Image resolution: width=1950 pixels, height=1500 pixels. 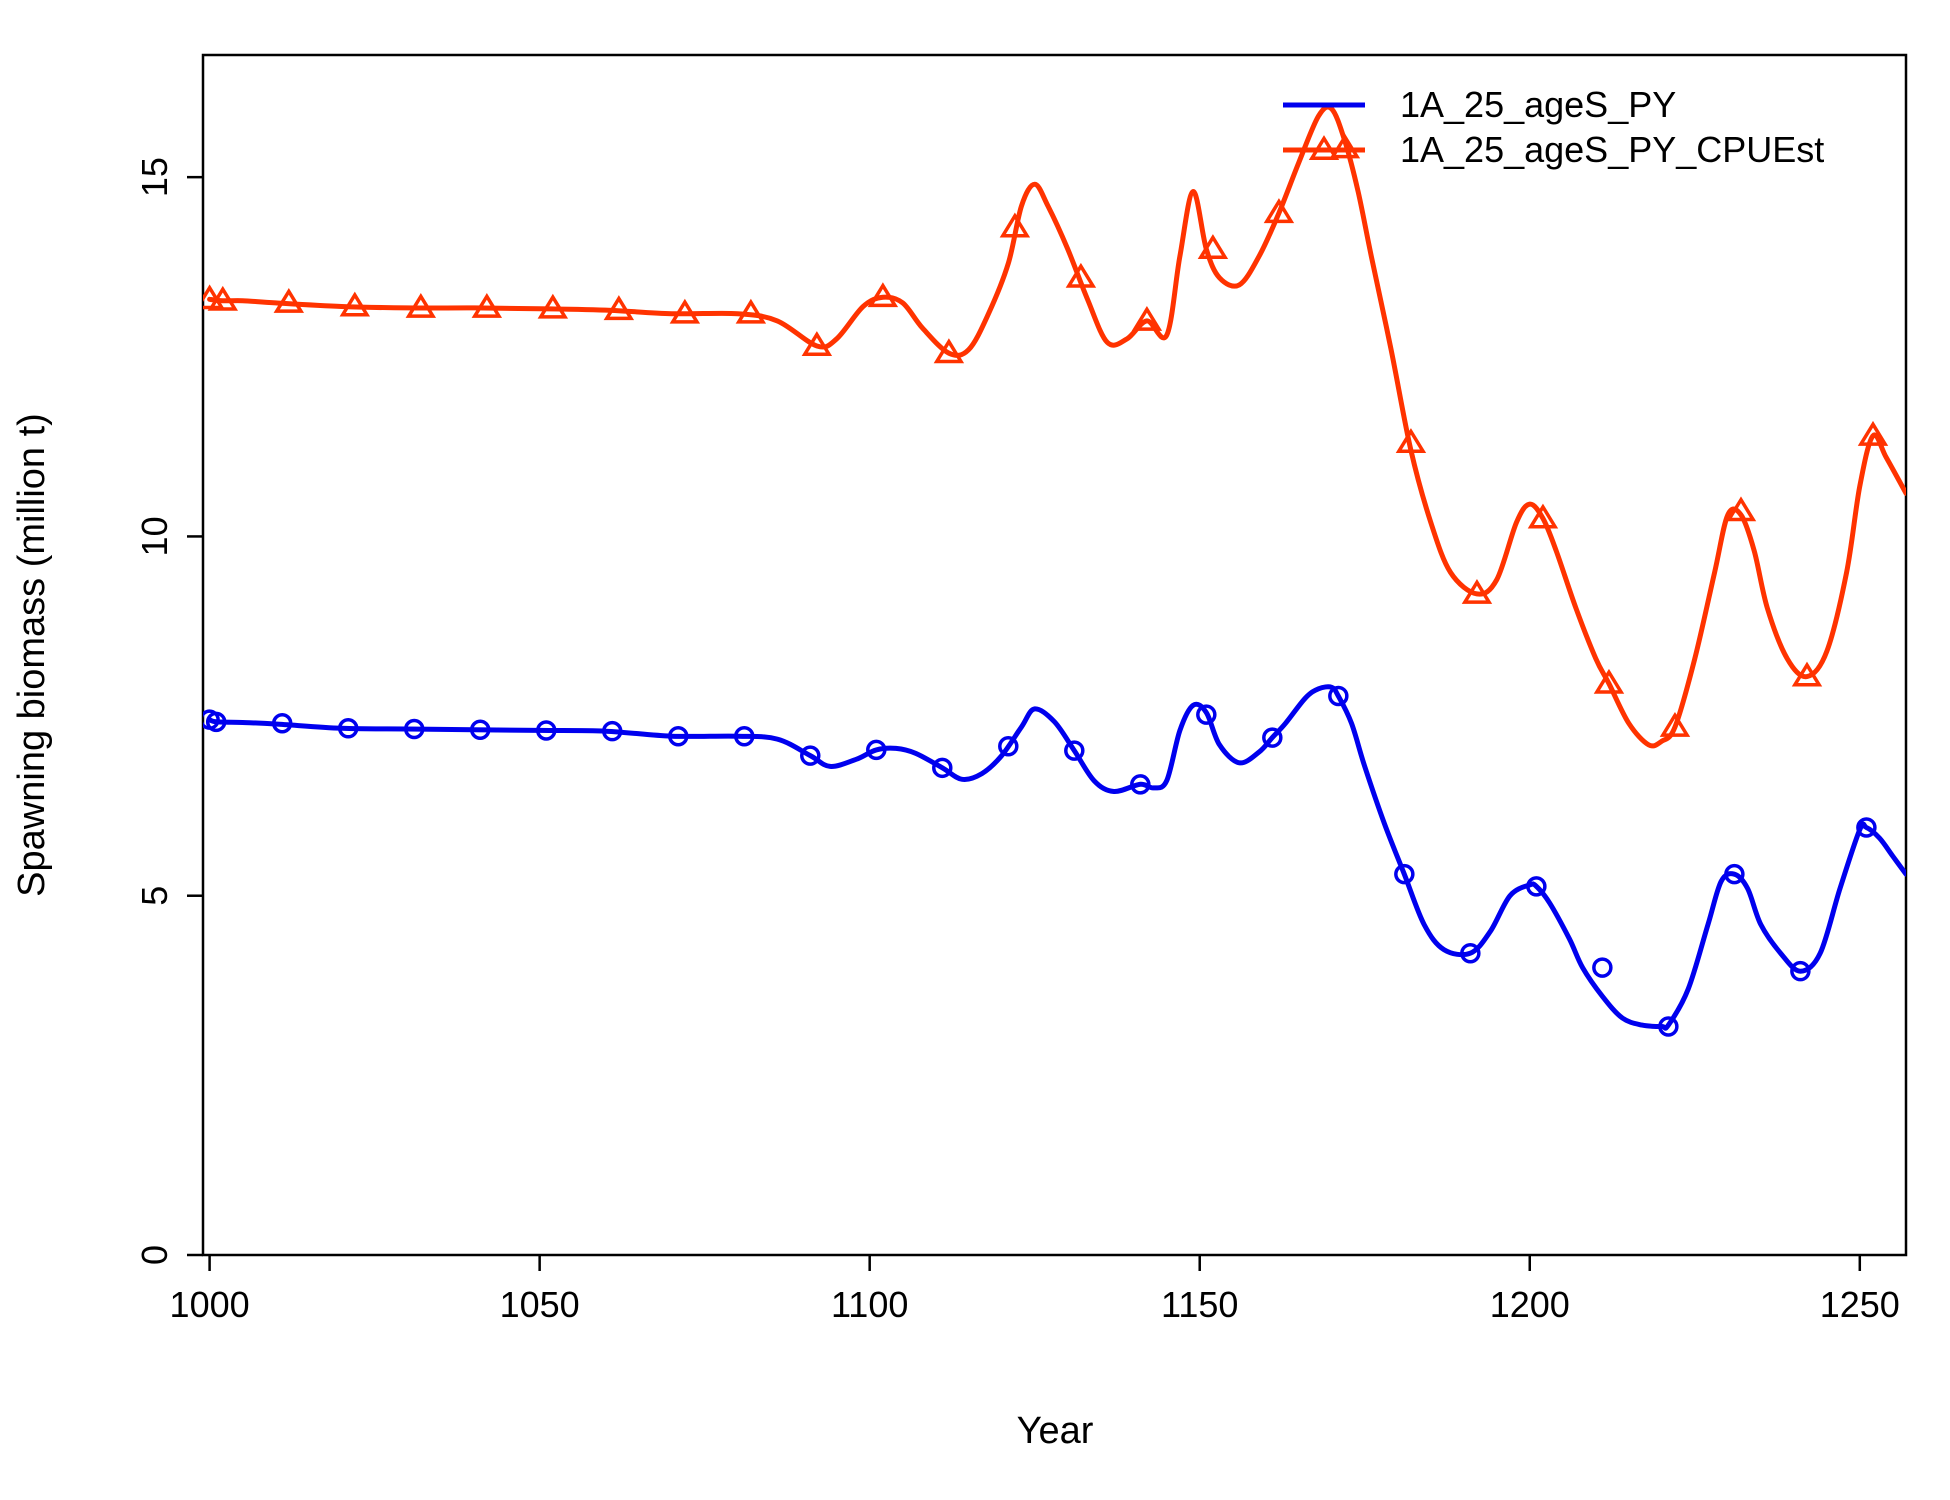 I want to click on x-axis: 1000 1050 1100 1150 1200 1250, so click(x=1035, y=1290).